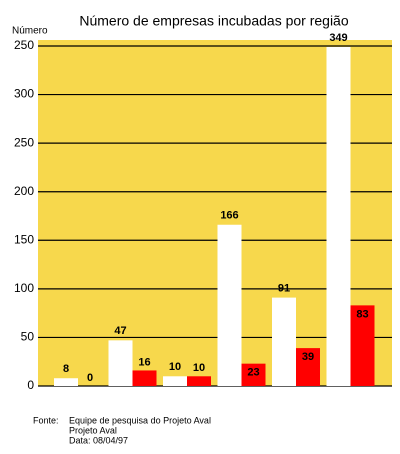 The image size is (400, 454). What do you see at coordinates (362, 314) in the screenshot?
I see `value-label: 83` at bounding box center [362, 314].